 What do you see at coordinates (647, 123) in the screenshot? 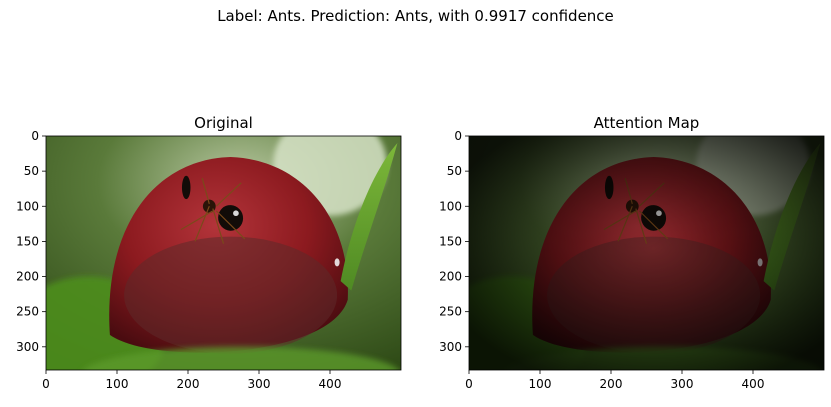
I see `panel-title: Attention Map` at bounding box center [647, 123].